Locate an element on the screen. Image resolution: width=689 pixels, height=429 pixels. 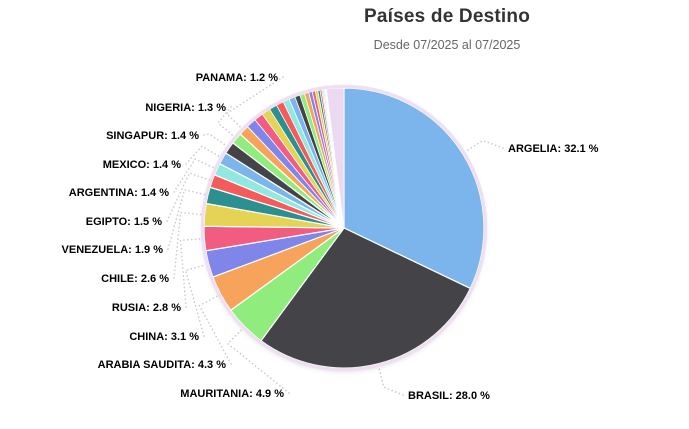
slice-label-egipto: EGIPTO: 1.5 % is located at coordinates (124, 222).